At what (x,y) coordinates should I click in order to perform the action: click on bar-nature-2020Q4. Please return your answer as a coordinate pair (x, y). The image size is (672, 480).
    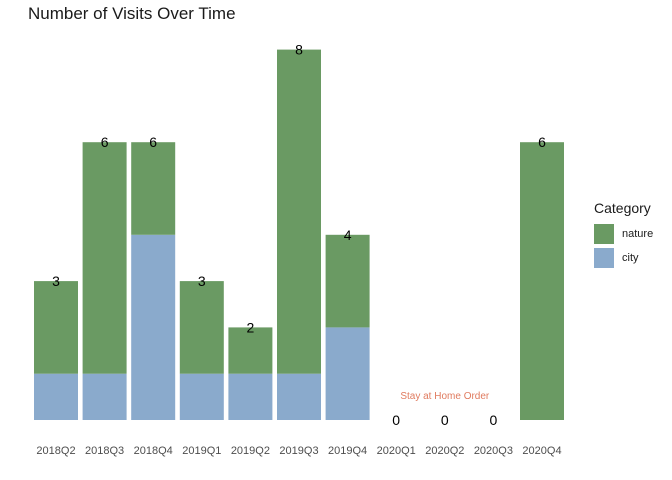
    Looking at the image, I should click on (542, 281).